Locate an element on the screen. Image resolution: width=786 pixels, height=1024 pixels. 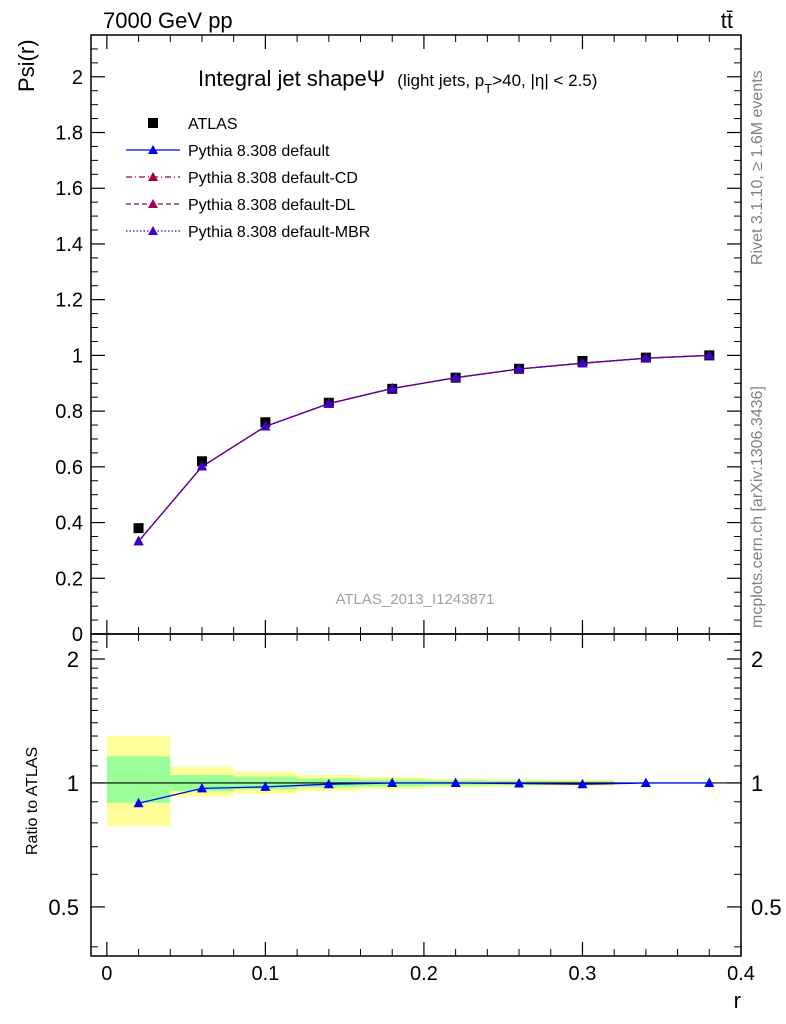
main-plot-content is located at coordinates (424, 447).